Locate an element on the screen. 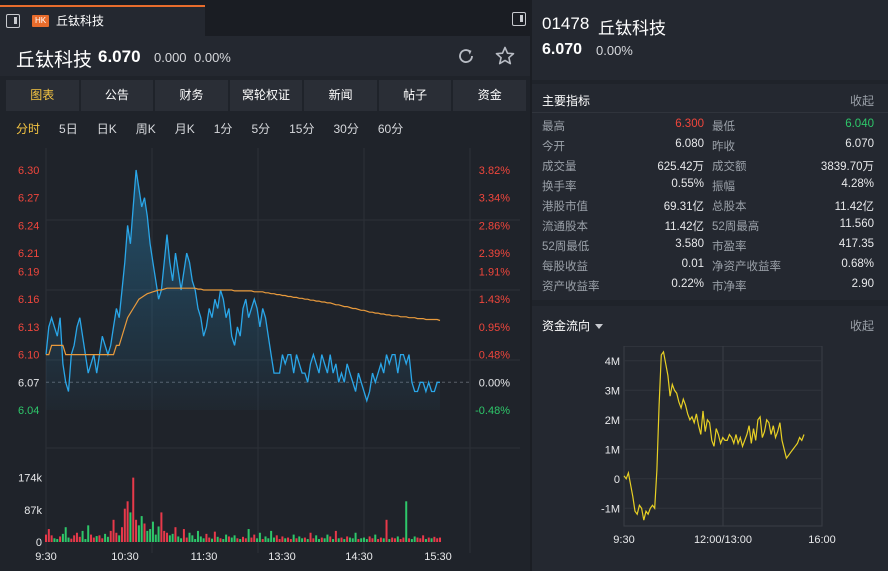 The width and height of the screenshot is (888, 571). stock-header: 丘钛科技 6.070 0.000 0.00% is located at coordinates (265, 56).